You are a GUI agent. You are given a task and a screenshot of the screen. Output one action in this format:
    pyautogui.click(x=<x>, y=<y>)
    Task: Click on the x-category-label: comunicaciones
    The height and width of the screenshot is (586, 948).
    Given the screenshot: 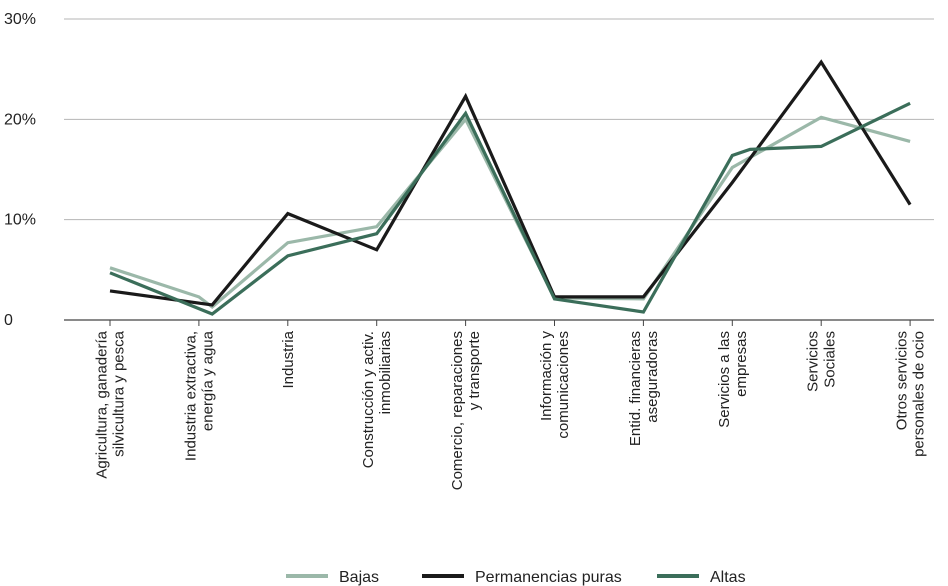 What is the action you would take?
    pyautogui.click(x=563, y=385)
    